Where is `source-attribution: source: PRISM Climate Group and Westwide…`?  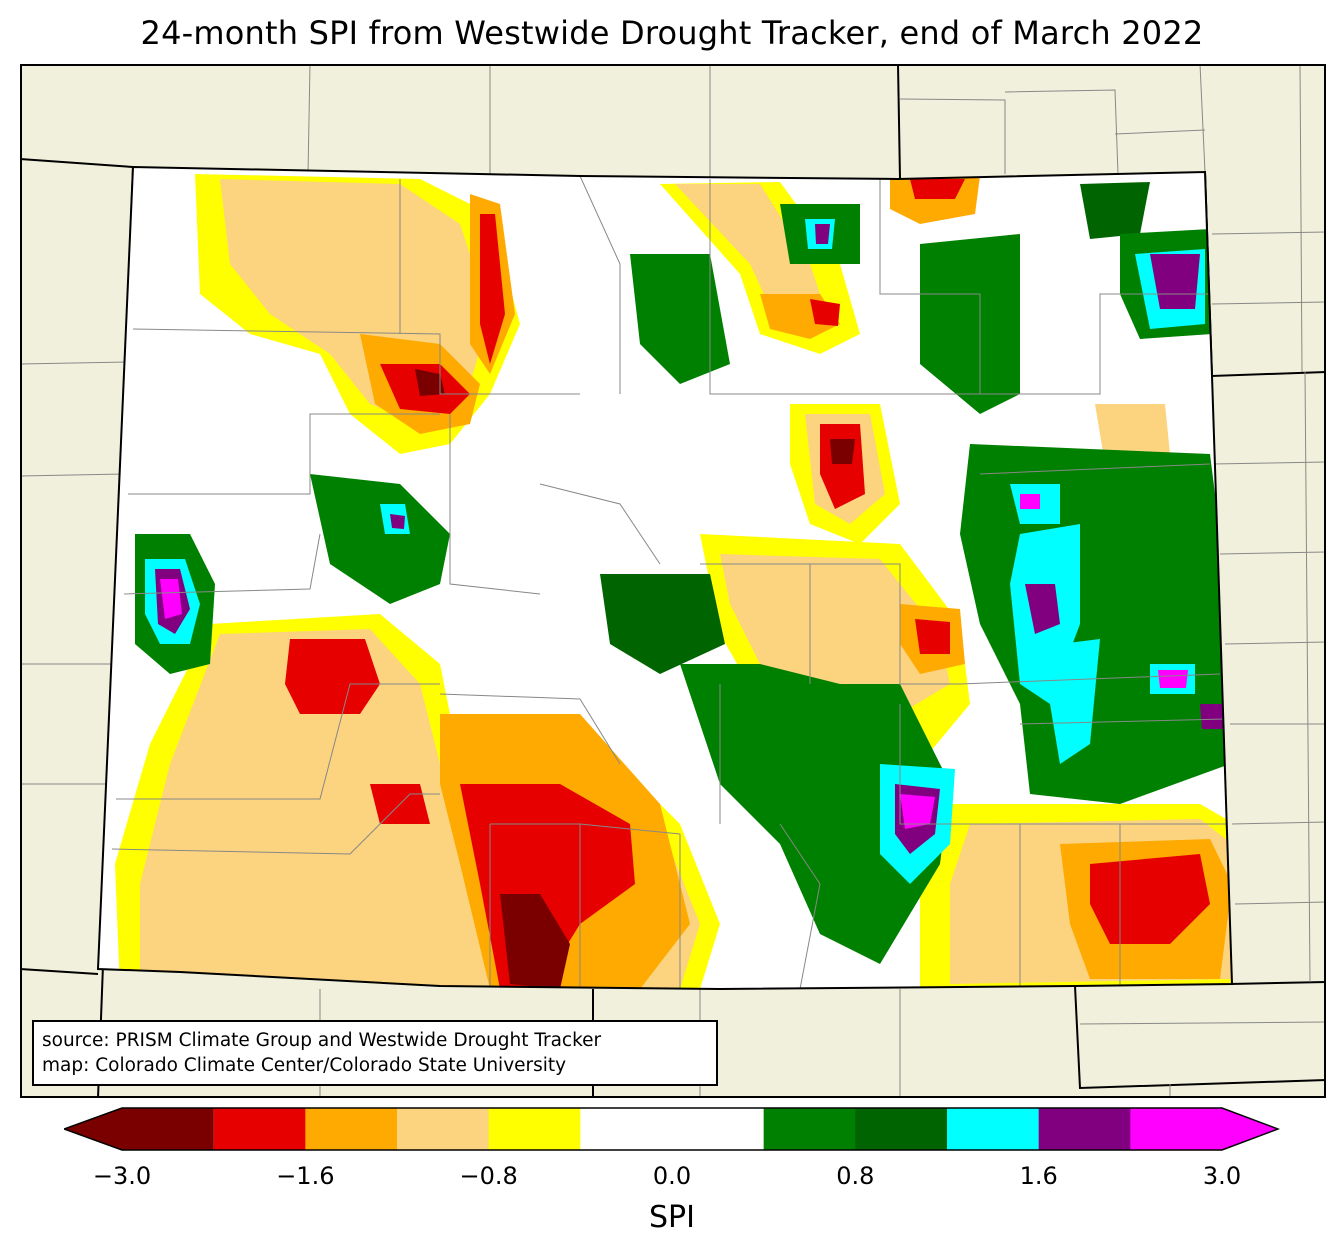 source-attribution: source: PRISM Climate Group and Westwide… is located at coordinates (375, 1053).